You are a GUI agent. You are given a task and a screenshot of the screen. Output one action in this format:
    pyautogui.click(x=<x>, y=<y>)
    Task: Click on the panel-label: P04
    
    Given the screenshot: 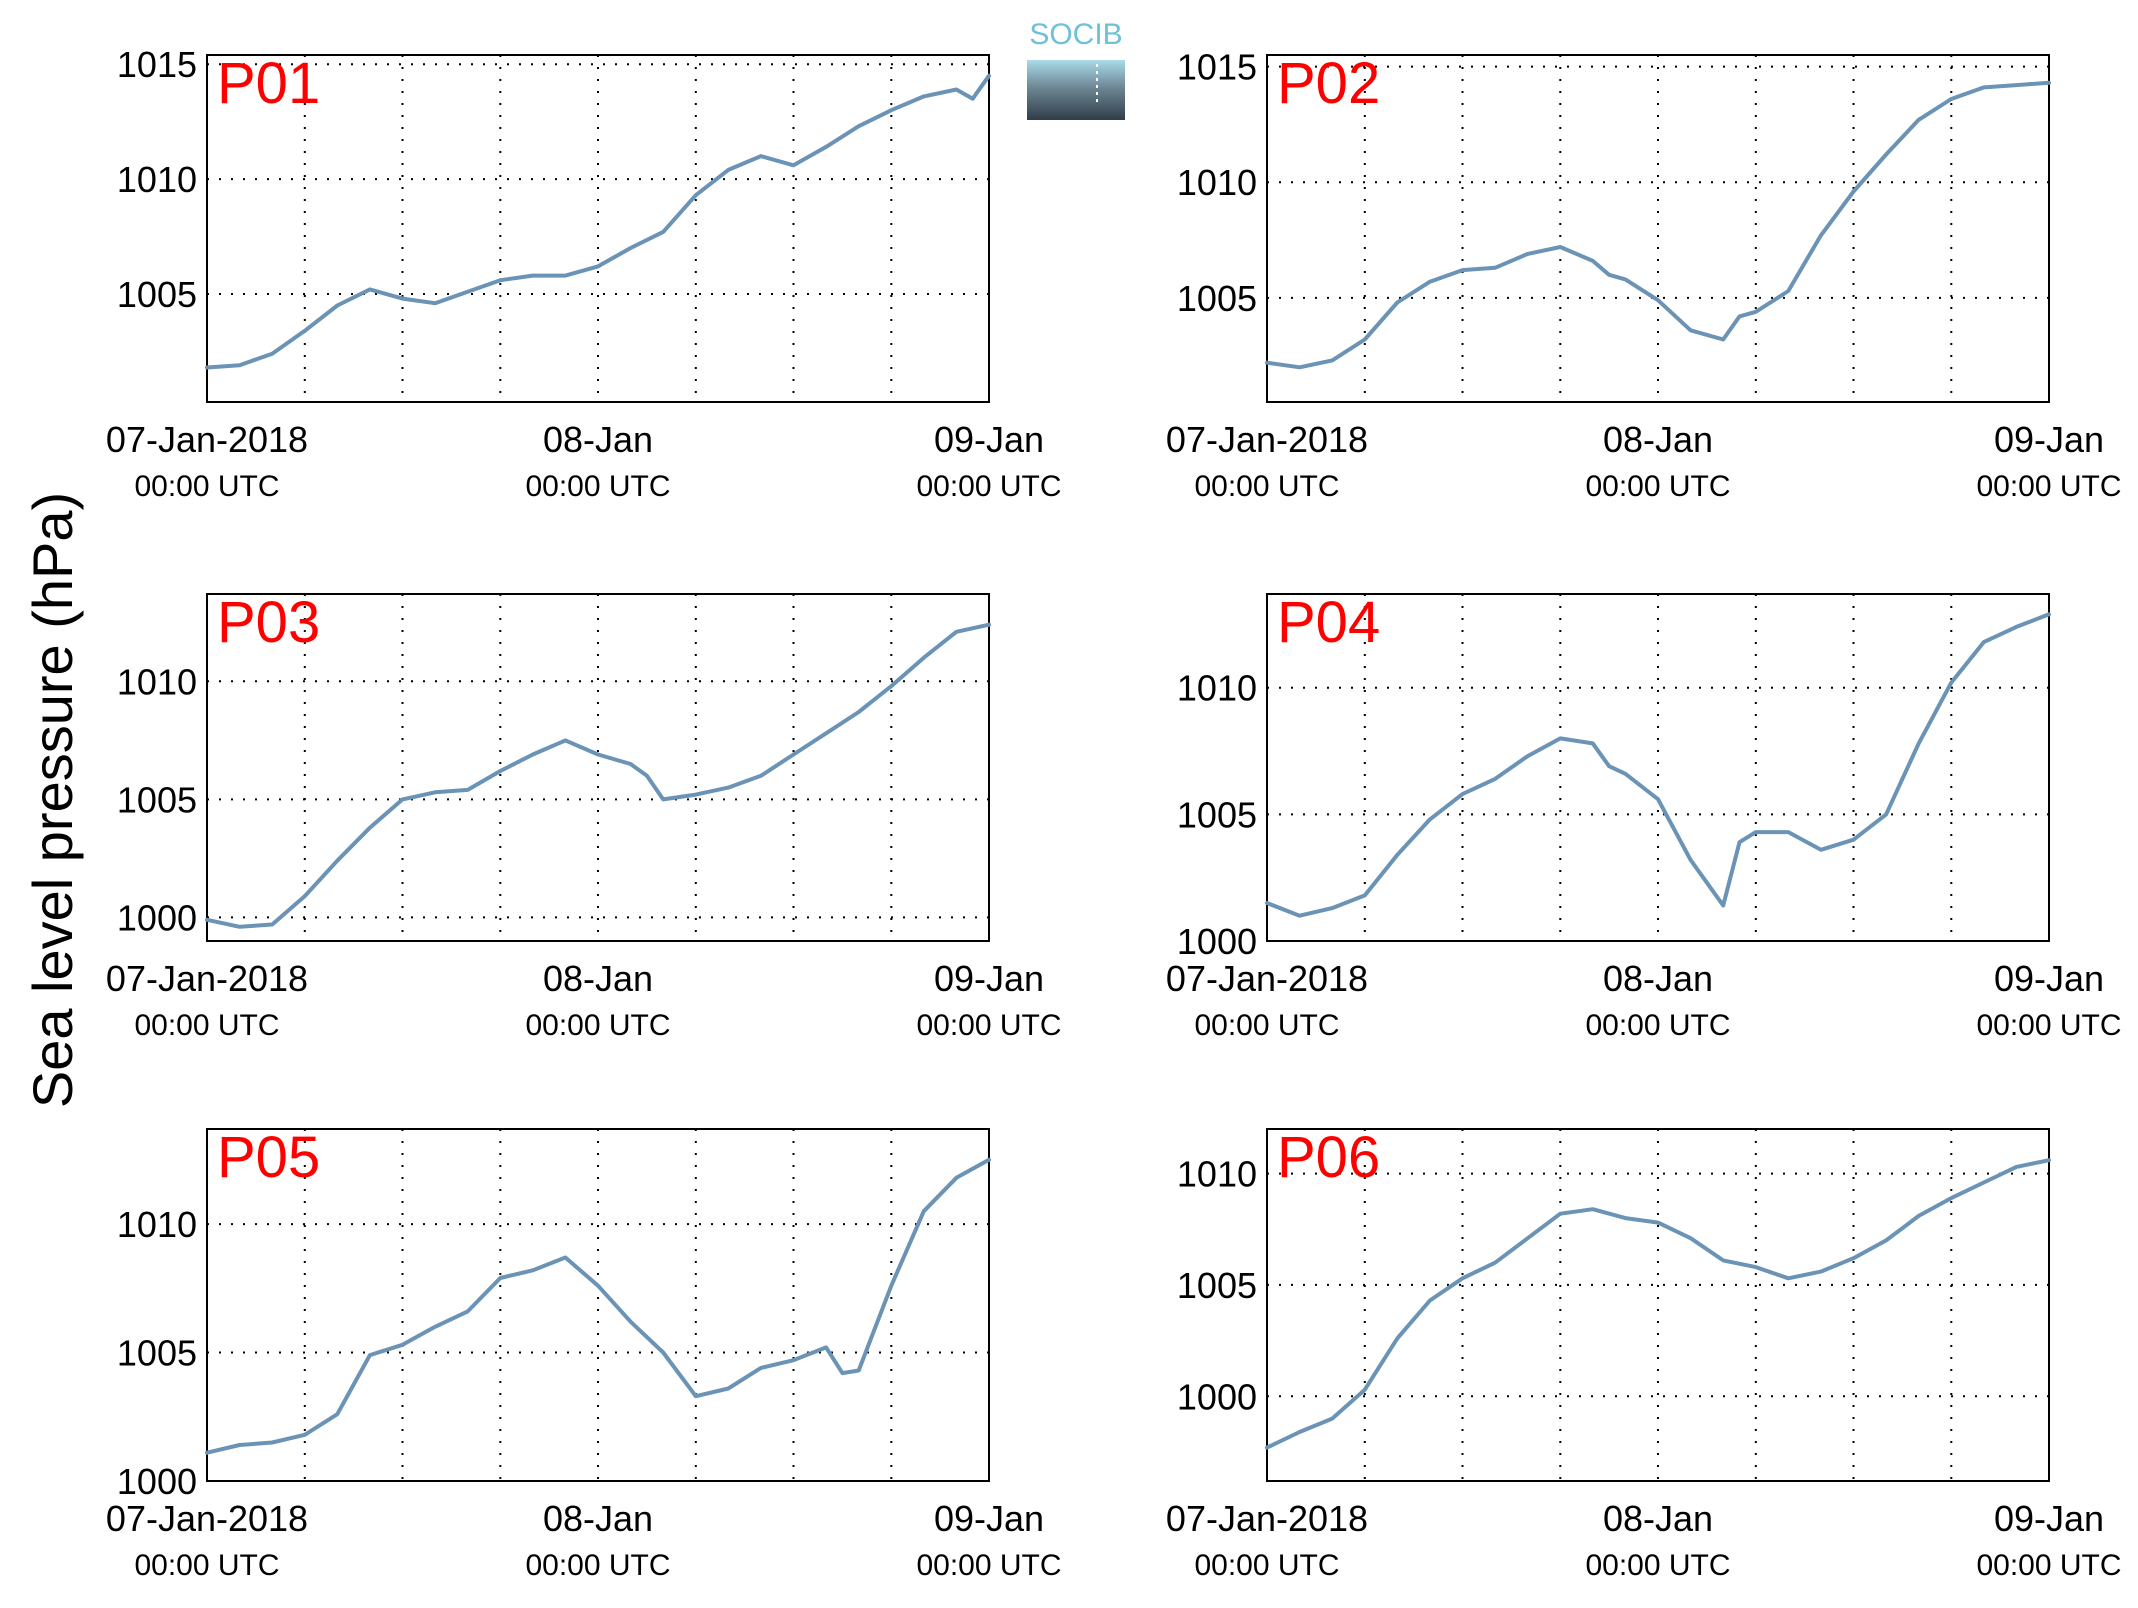 What is the action you would take?
    pyautogui.click(x=1328, y=622)
    